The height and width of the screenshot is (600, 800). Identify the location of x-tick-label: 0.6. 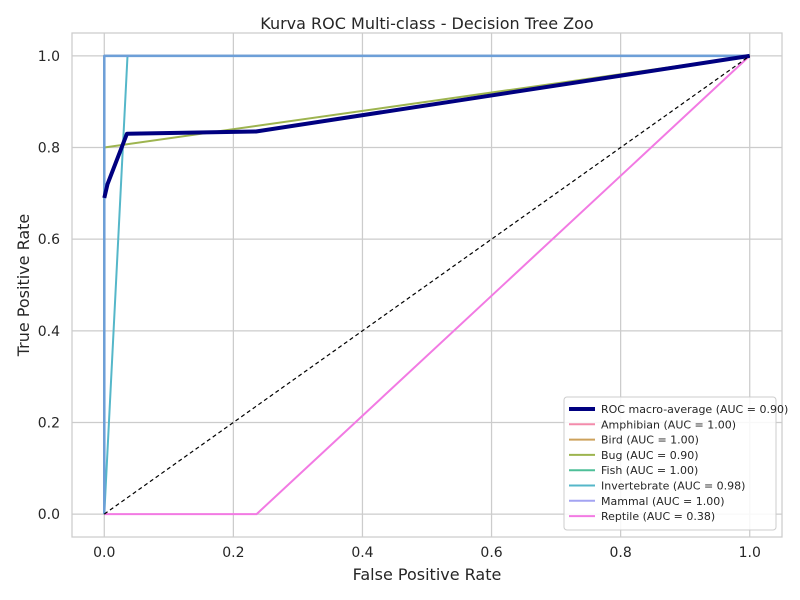
(491, 553).